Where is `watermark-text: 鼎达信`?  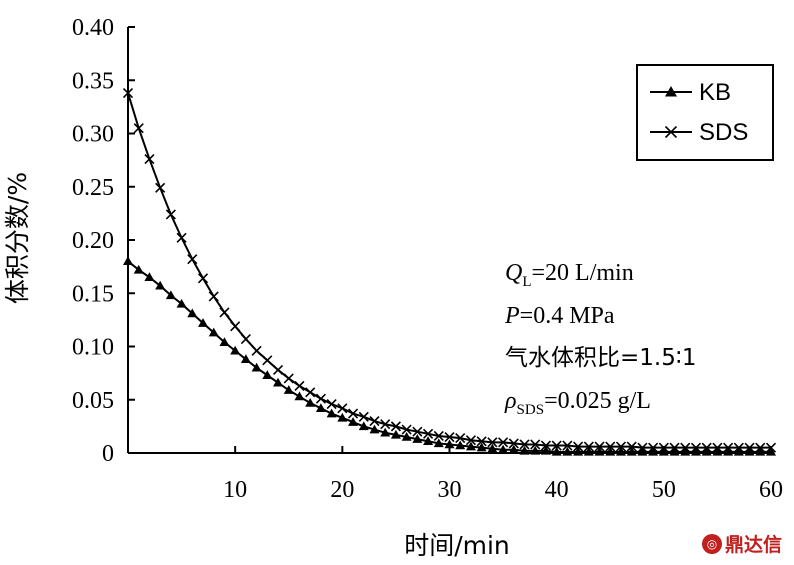 watermark-text: 鼎达信 is located at coordinates (753, 545).